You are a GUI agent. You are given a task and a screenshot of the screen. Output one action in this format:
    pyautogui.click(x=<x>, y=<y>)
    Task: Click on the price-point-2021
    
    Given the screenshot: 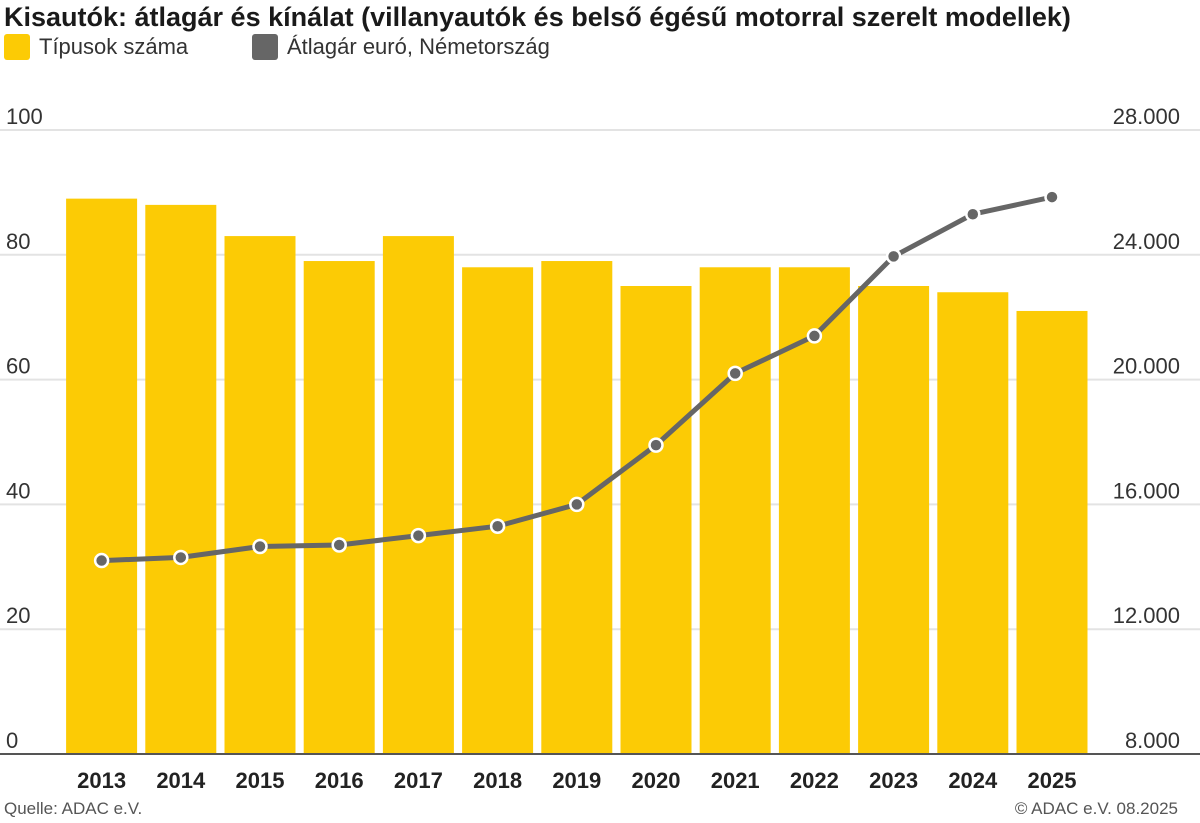 What is the action you would take?
    pyautogui.click(x=735, y=373)
    